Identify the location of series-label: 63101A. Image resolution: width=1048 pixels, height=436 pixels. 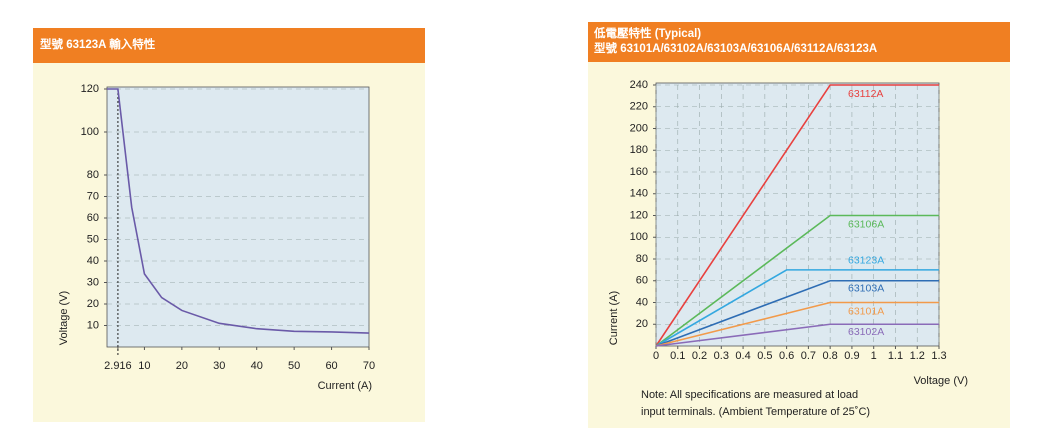
(866, 311).